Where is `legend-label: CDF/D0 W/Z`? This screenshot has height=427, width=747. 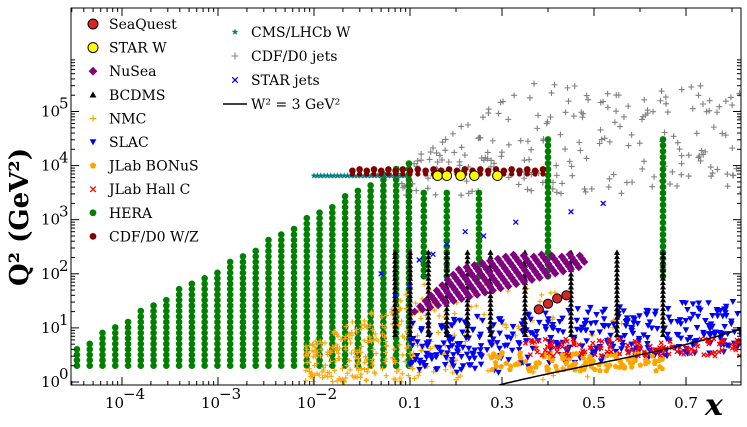 legend-label: CDF/D0 W/Z is located at coordinates (154, 237).